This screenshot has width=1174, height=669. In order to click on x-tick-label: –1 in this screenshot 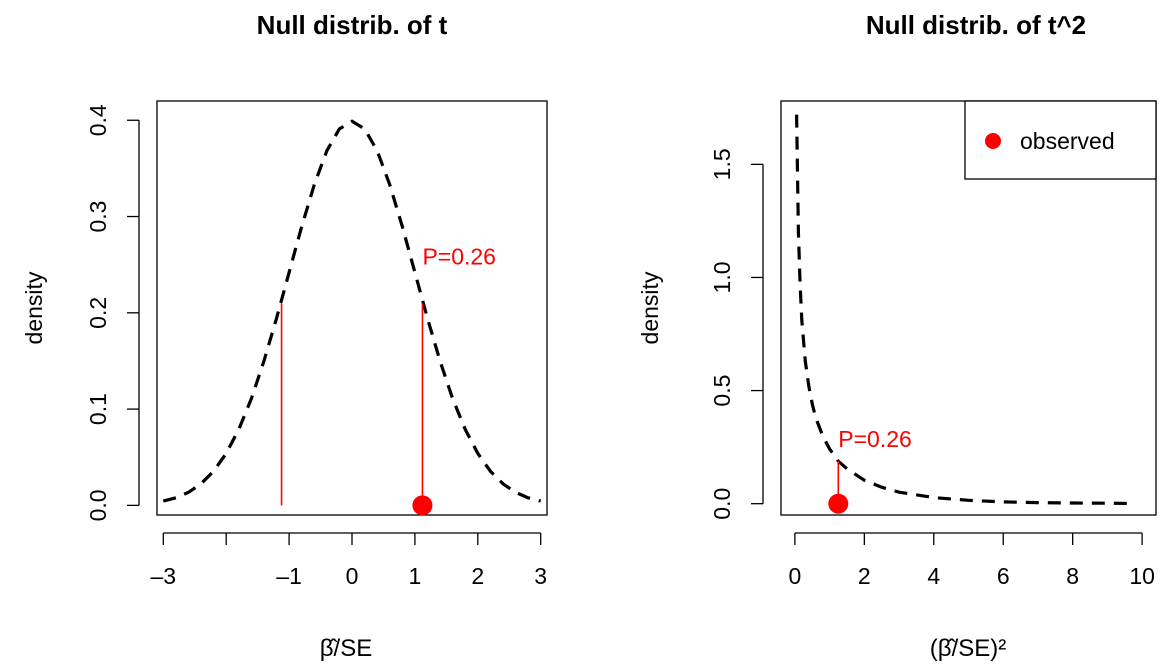, I will do `click(289, 576)`.